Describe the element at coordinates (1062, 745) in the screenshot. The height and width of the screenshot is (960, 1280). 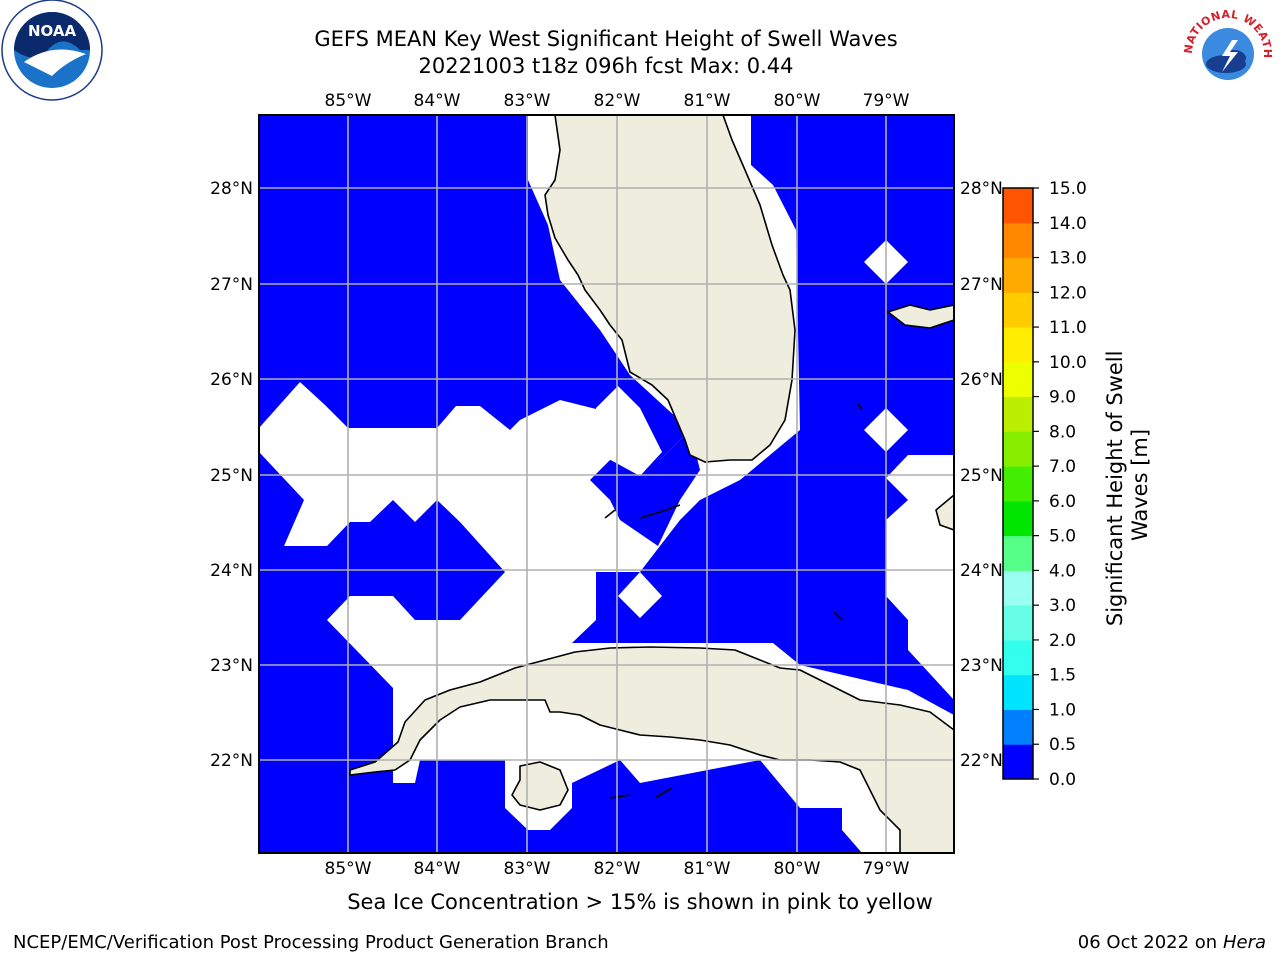
I see `colorbar-tick-label: 0.5` at that location.